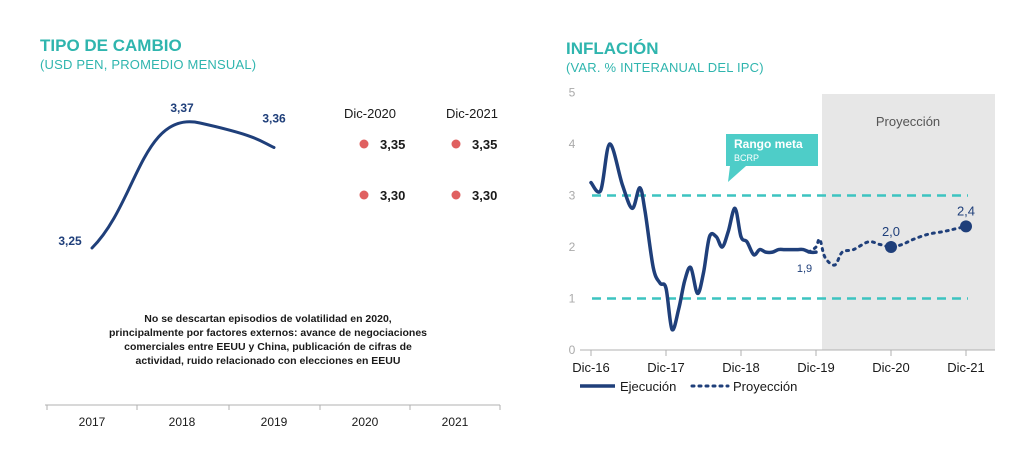 Image resolution: width=1024 pixels, height=456 pixels. Describe the element at coordinates (804, 269) in the screenshot. I see `inflation-data-label: 1,9` at that location.